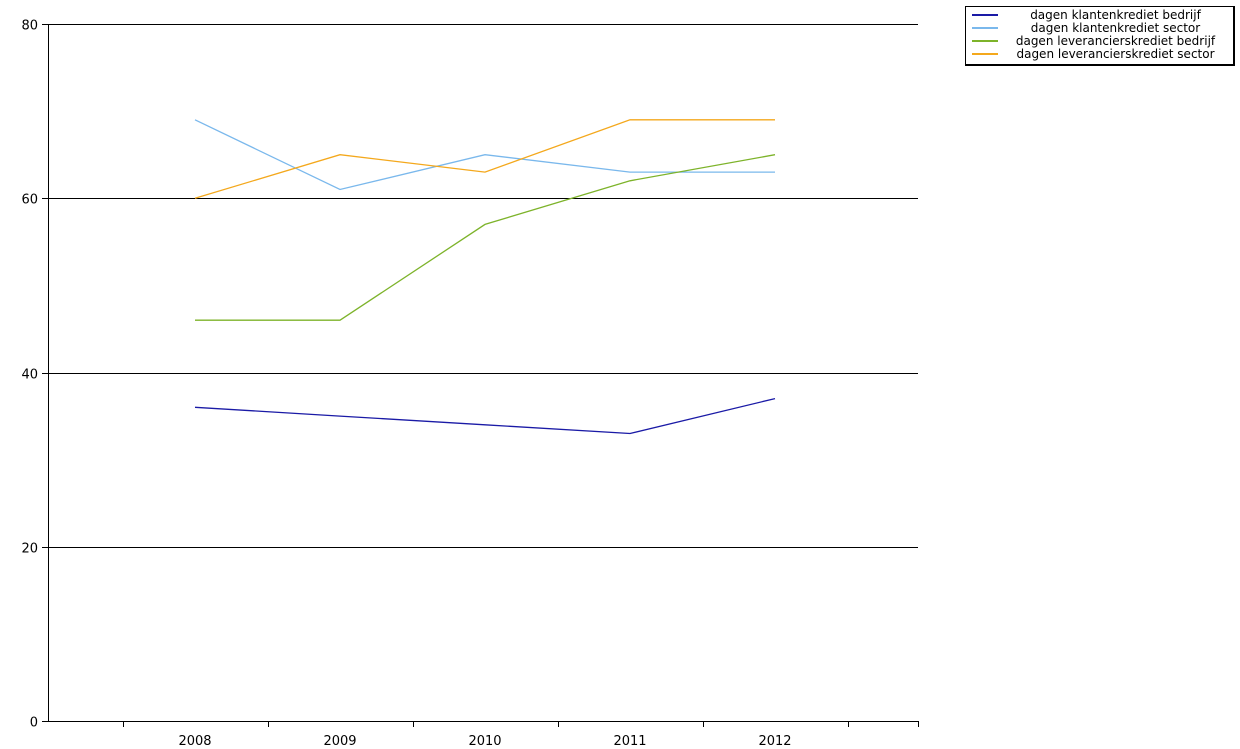 The height and width of the screenshot is (749, 1240). What do you see at coordinates (29, 549) in the screenshot?
I see `y-tick-label: 20` at bounding box center [29, 549].